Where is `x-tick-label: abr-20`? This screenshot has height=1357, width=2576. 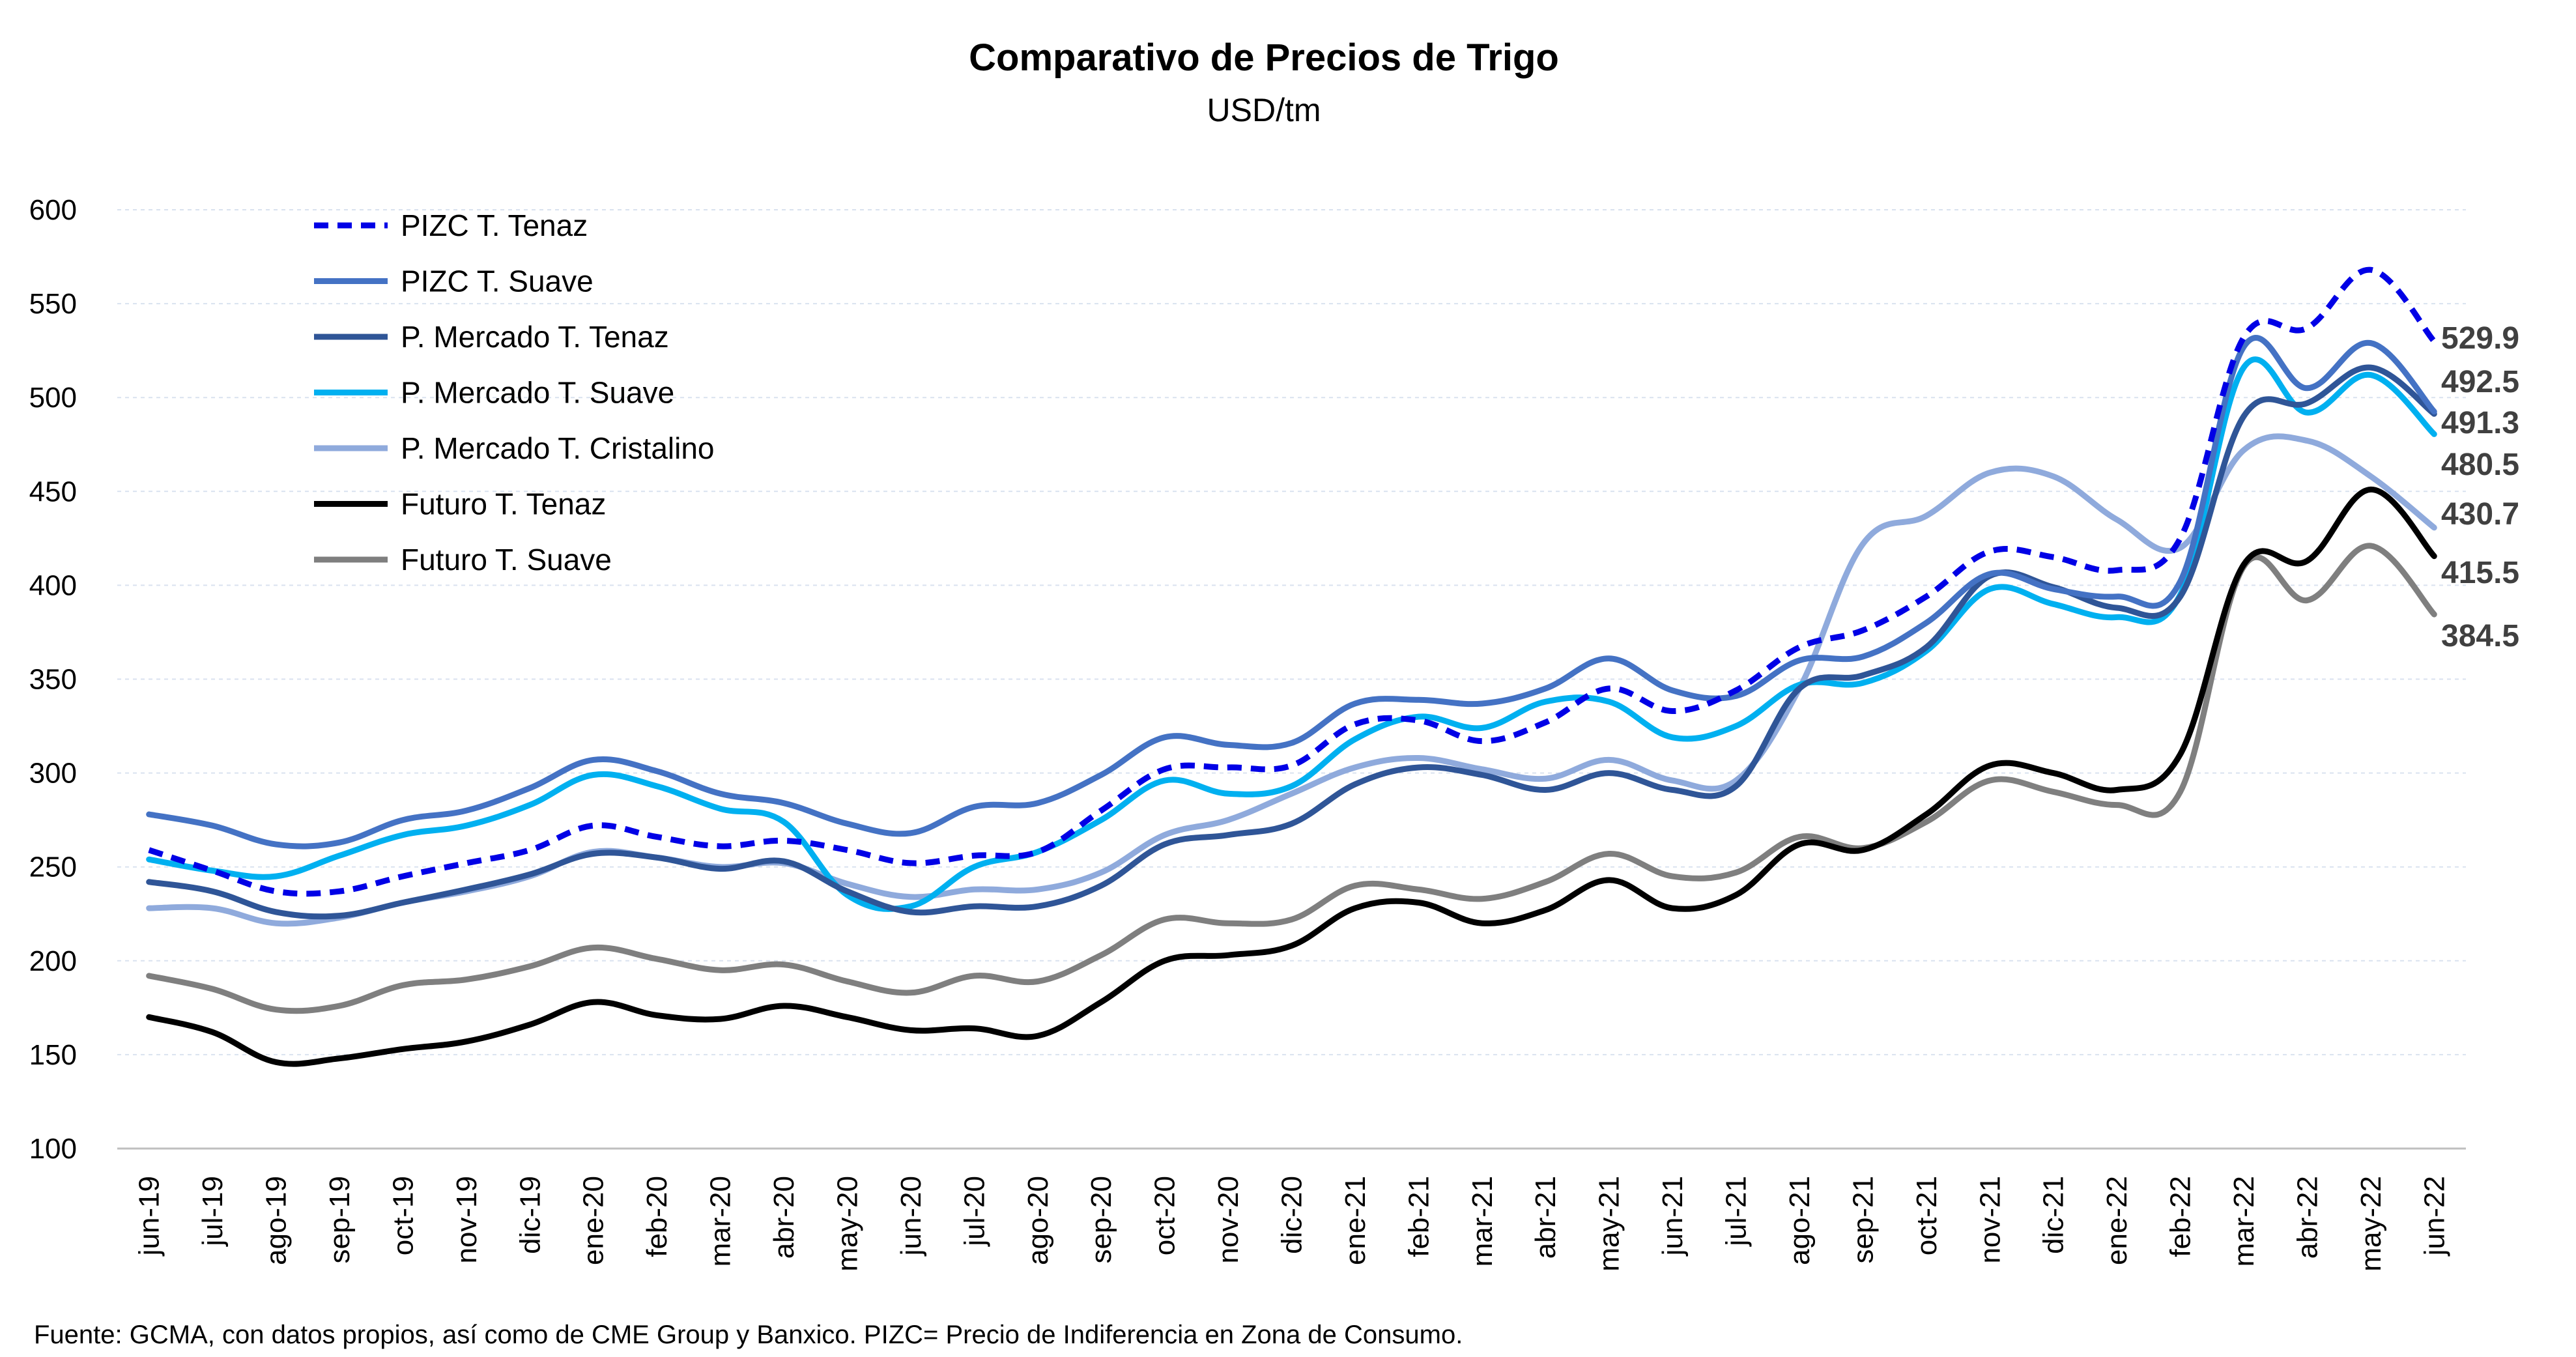
x-tick-label: abr-20 is located at coordinates (784, 1217).